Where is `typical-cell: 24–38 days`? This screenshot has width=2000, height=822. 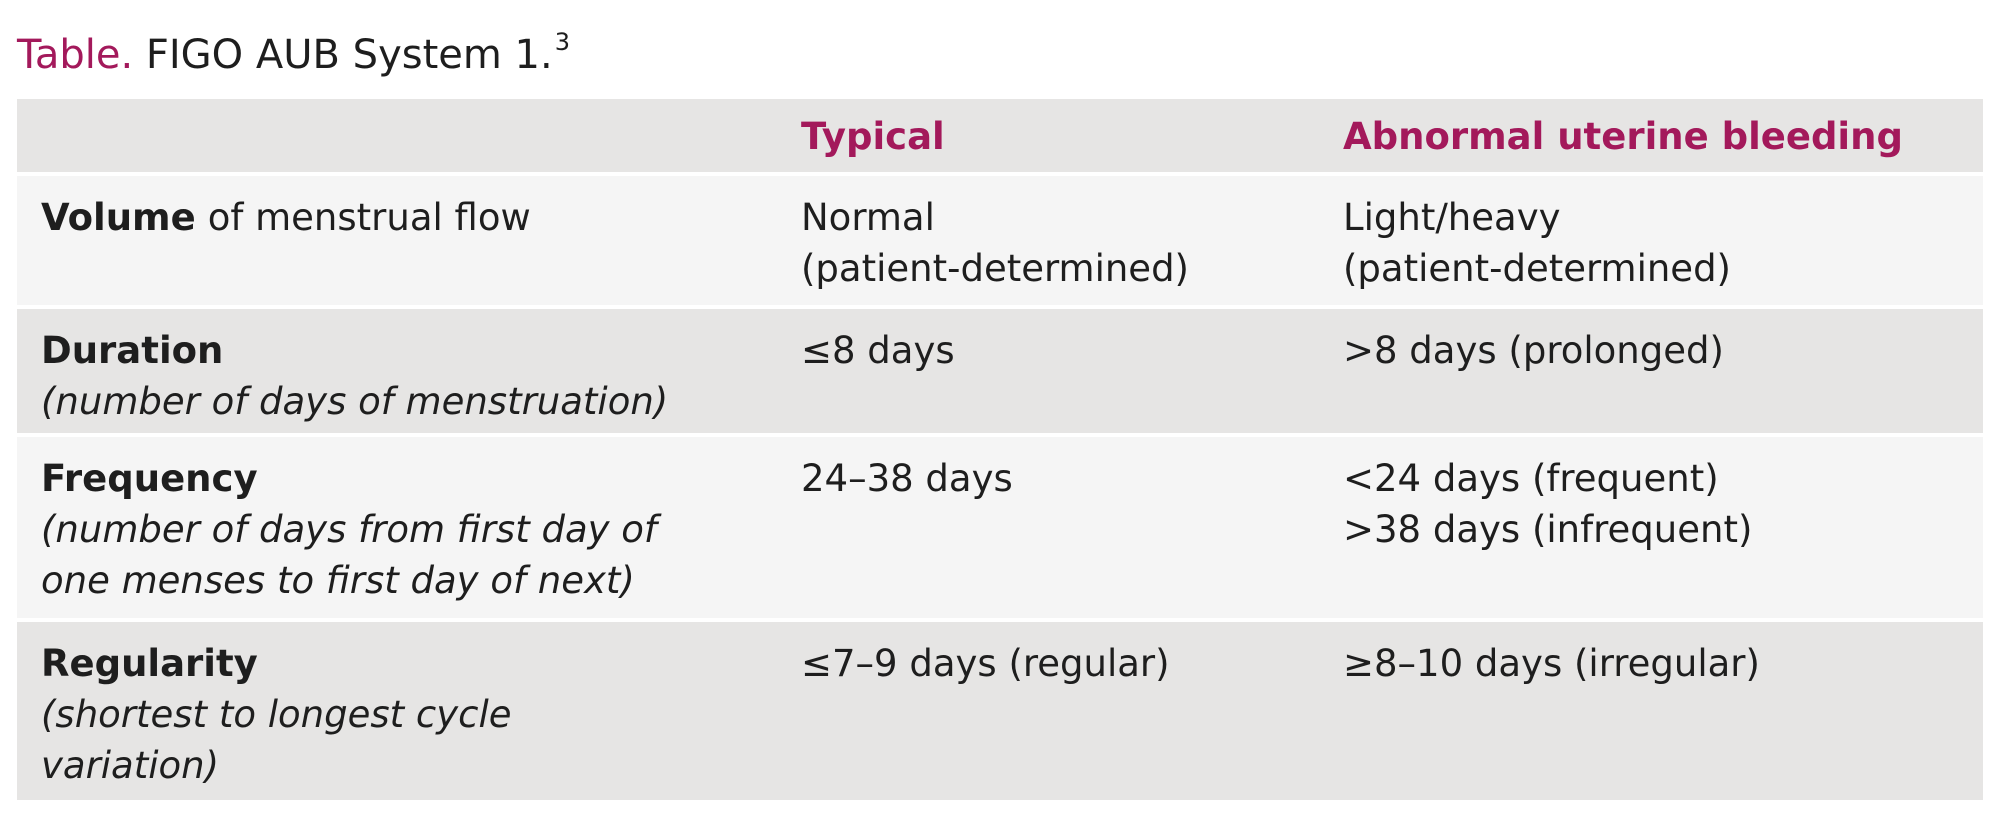 typical-cell: 24–38 days is located at coordinates (907, 478).